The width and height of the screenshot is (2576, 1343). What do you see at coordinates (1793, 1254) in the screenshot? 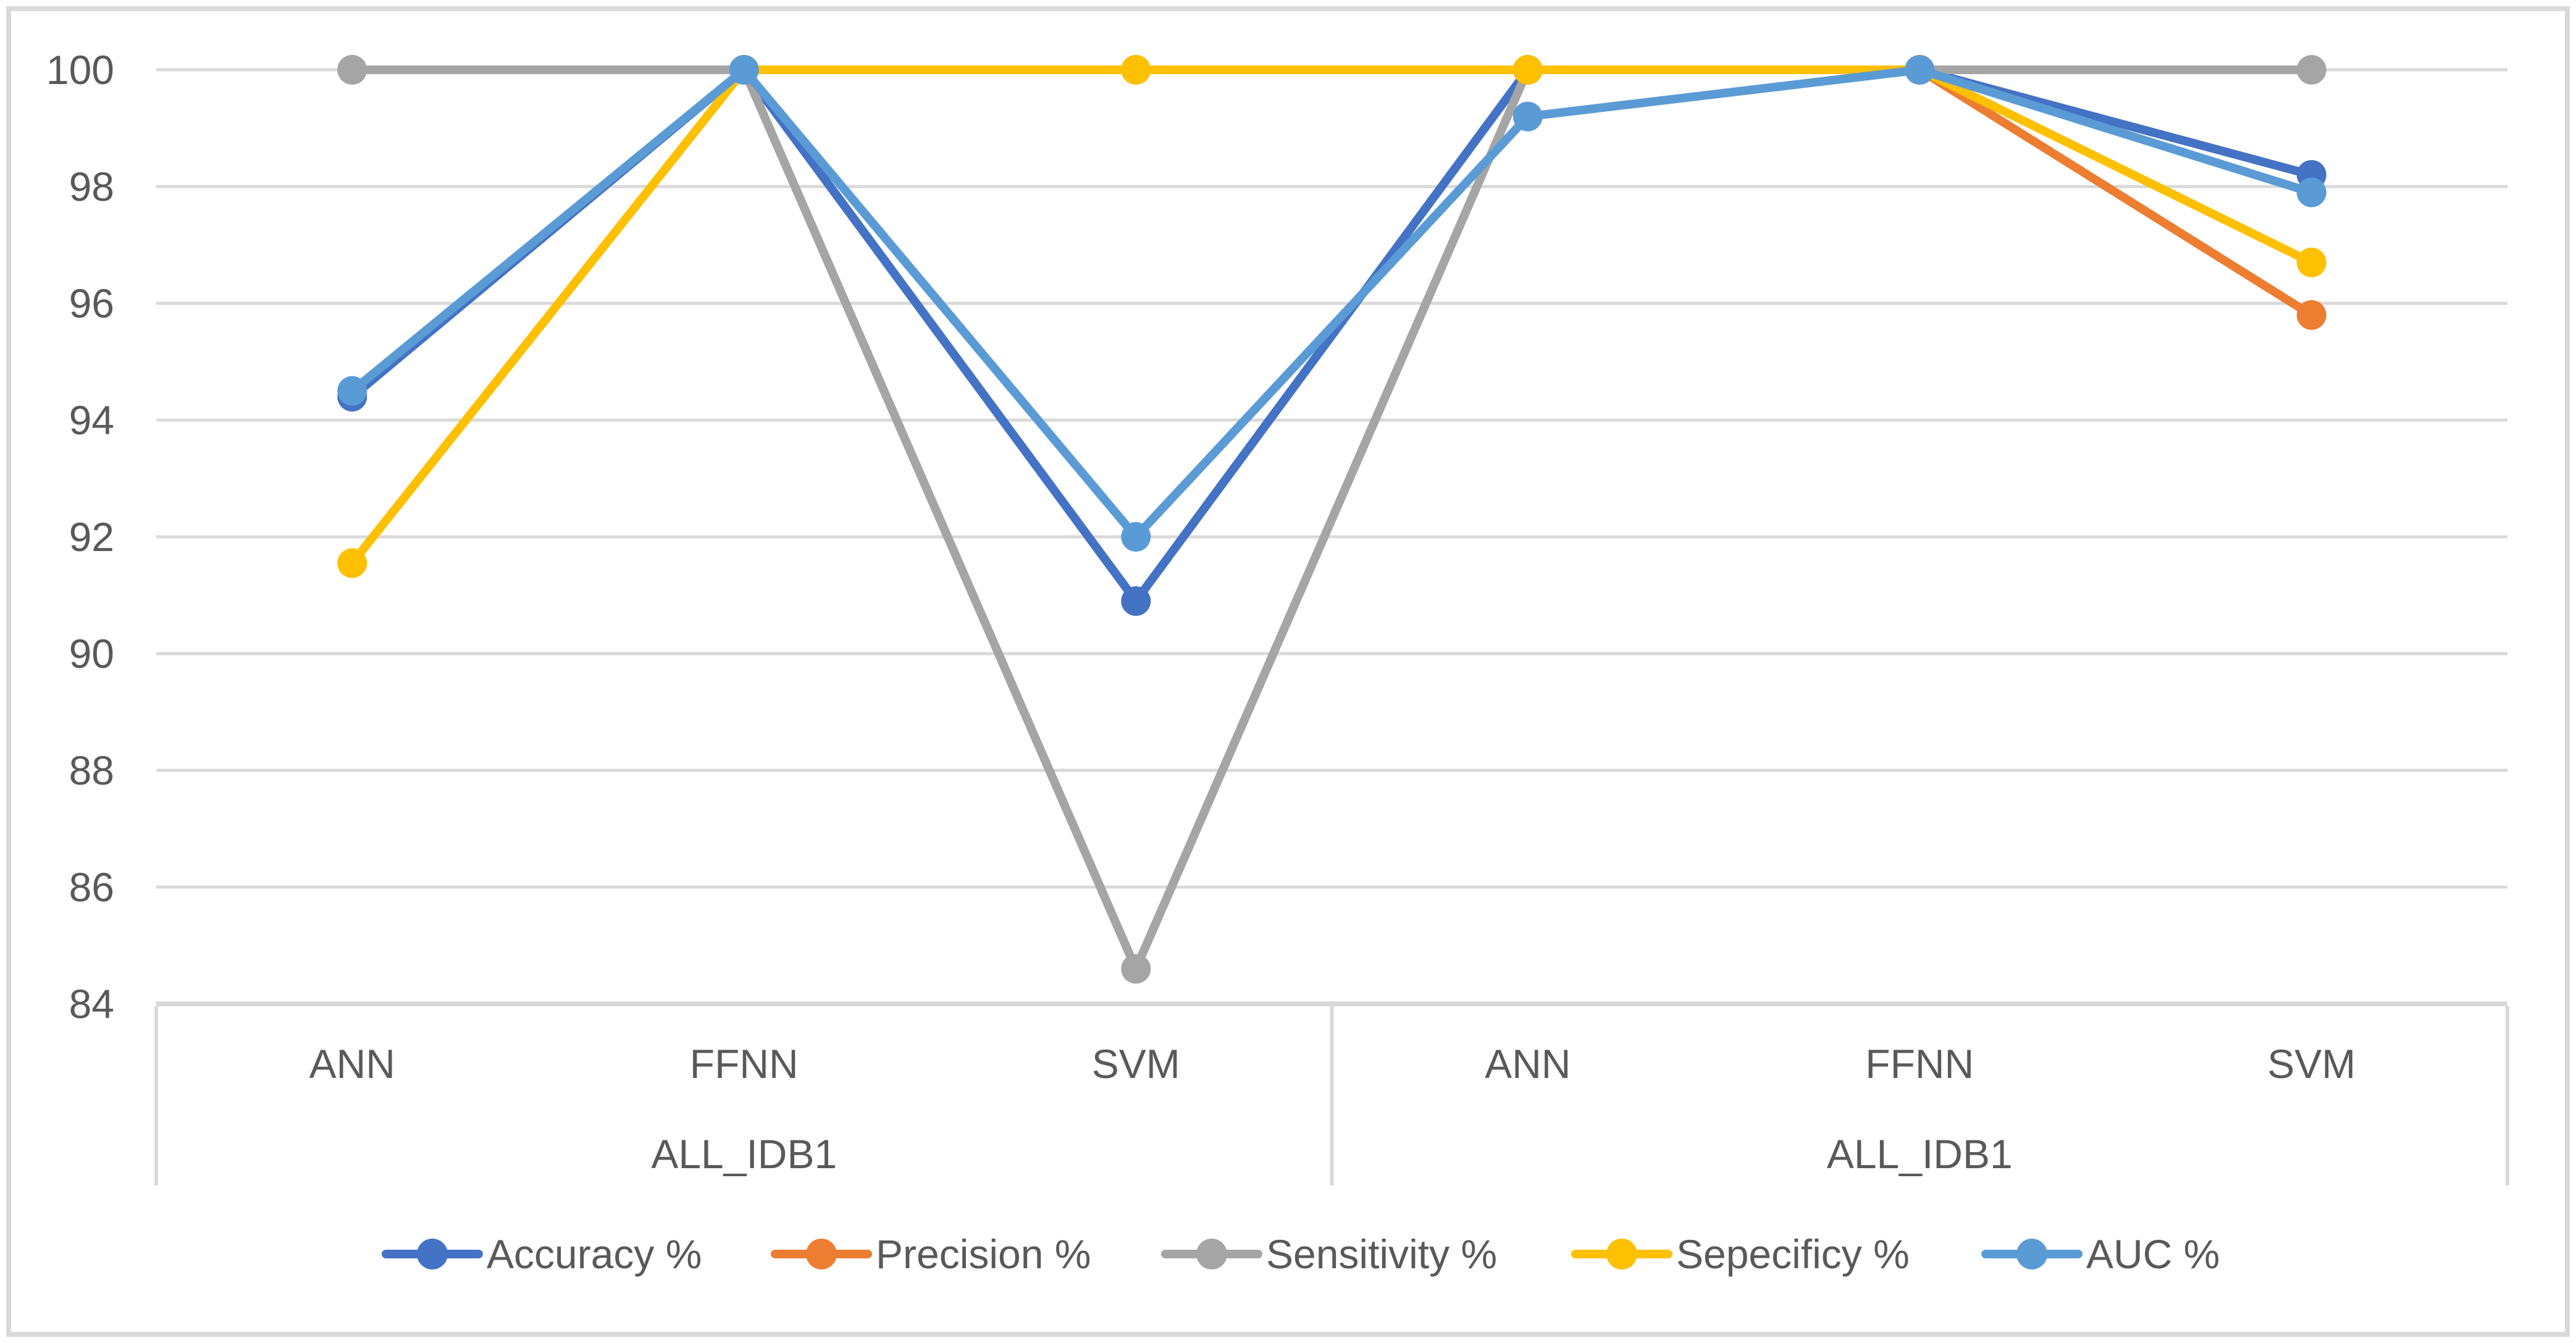
I see `legend-label: Sepecificy %` at bounding box center [1793, 1254].